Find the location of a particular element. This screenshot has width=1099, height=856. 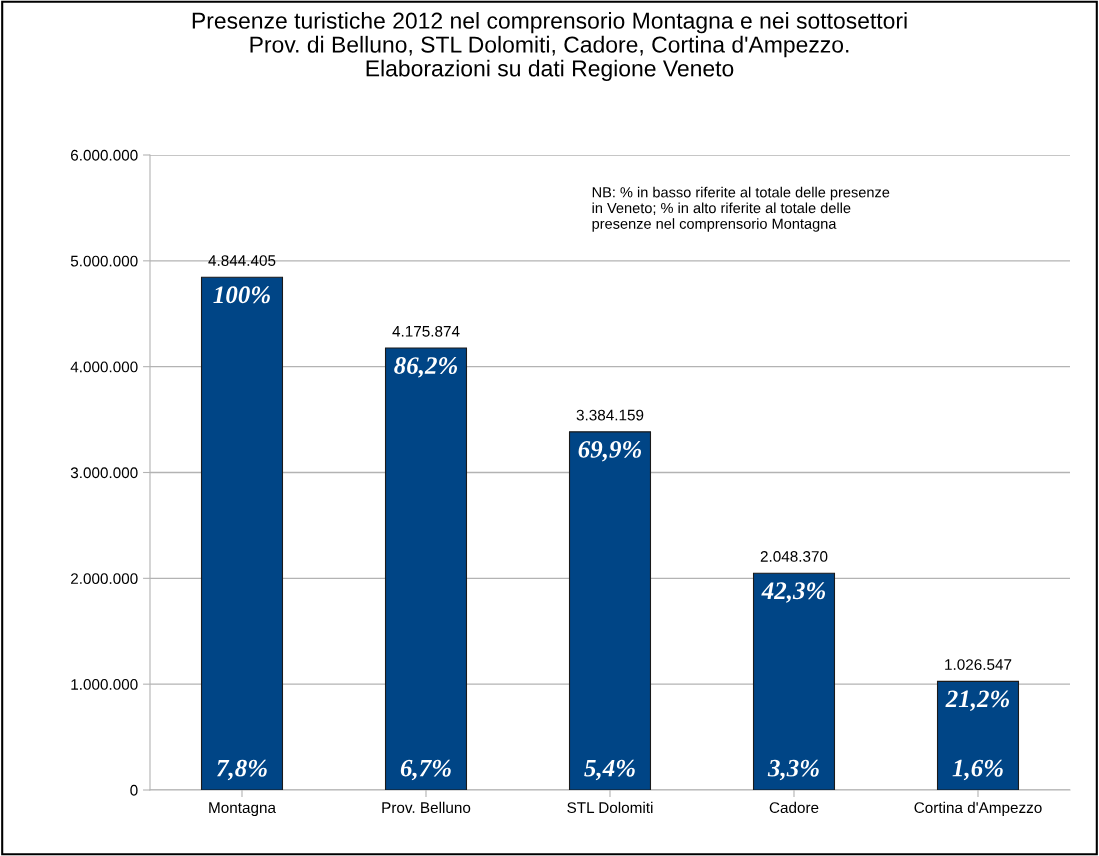

data-label: 2.048.370 is located at coordinates (794, 556).